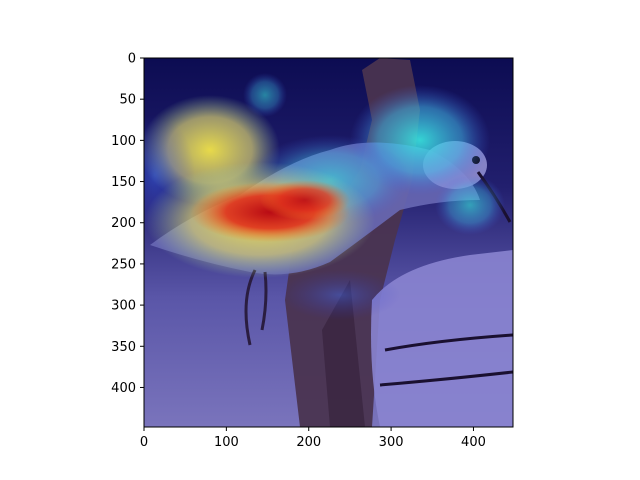  What do you see at coordinates (123, 264) in the screenshot?
I see `y-tick-label: 250` at bounding box center [123, 264].